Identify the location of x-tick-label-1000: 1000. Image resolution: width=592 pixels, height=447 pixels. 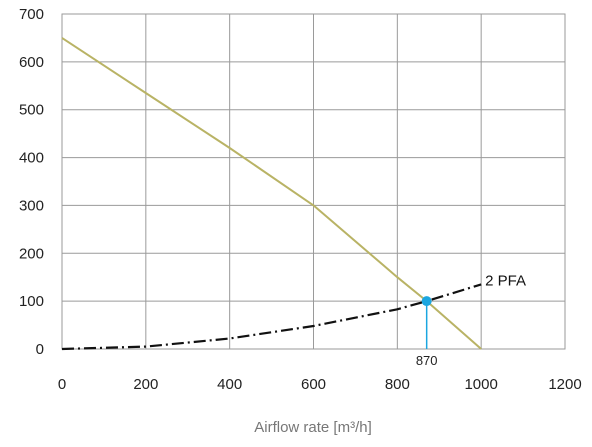
(480, 384).